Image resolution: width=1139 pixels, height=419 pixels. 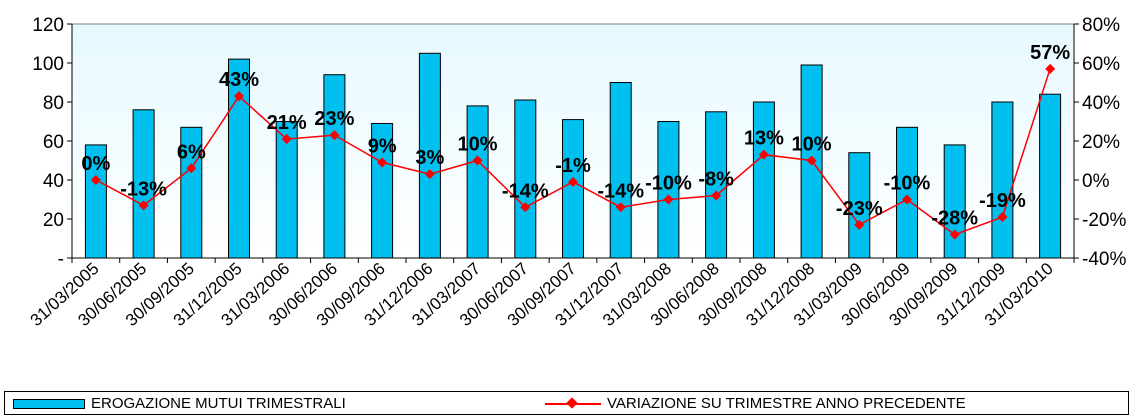 What do you see at coordinates (429, 158) in the screenshot?
I see `variation-label: 3%` at bounding box center [429, 158].